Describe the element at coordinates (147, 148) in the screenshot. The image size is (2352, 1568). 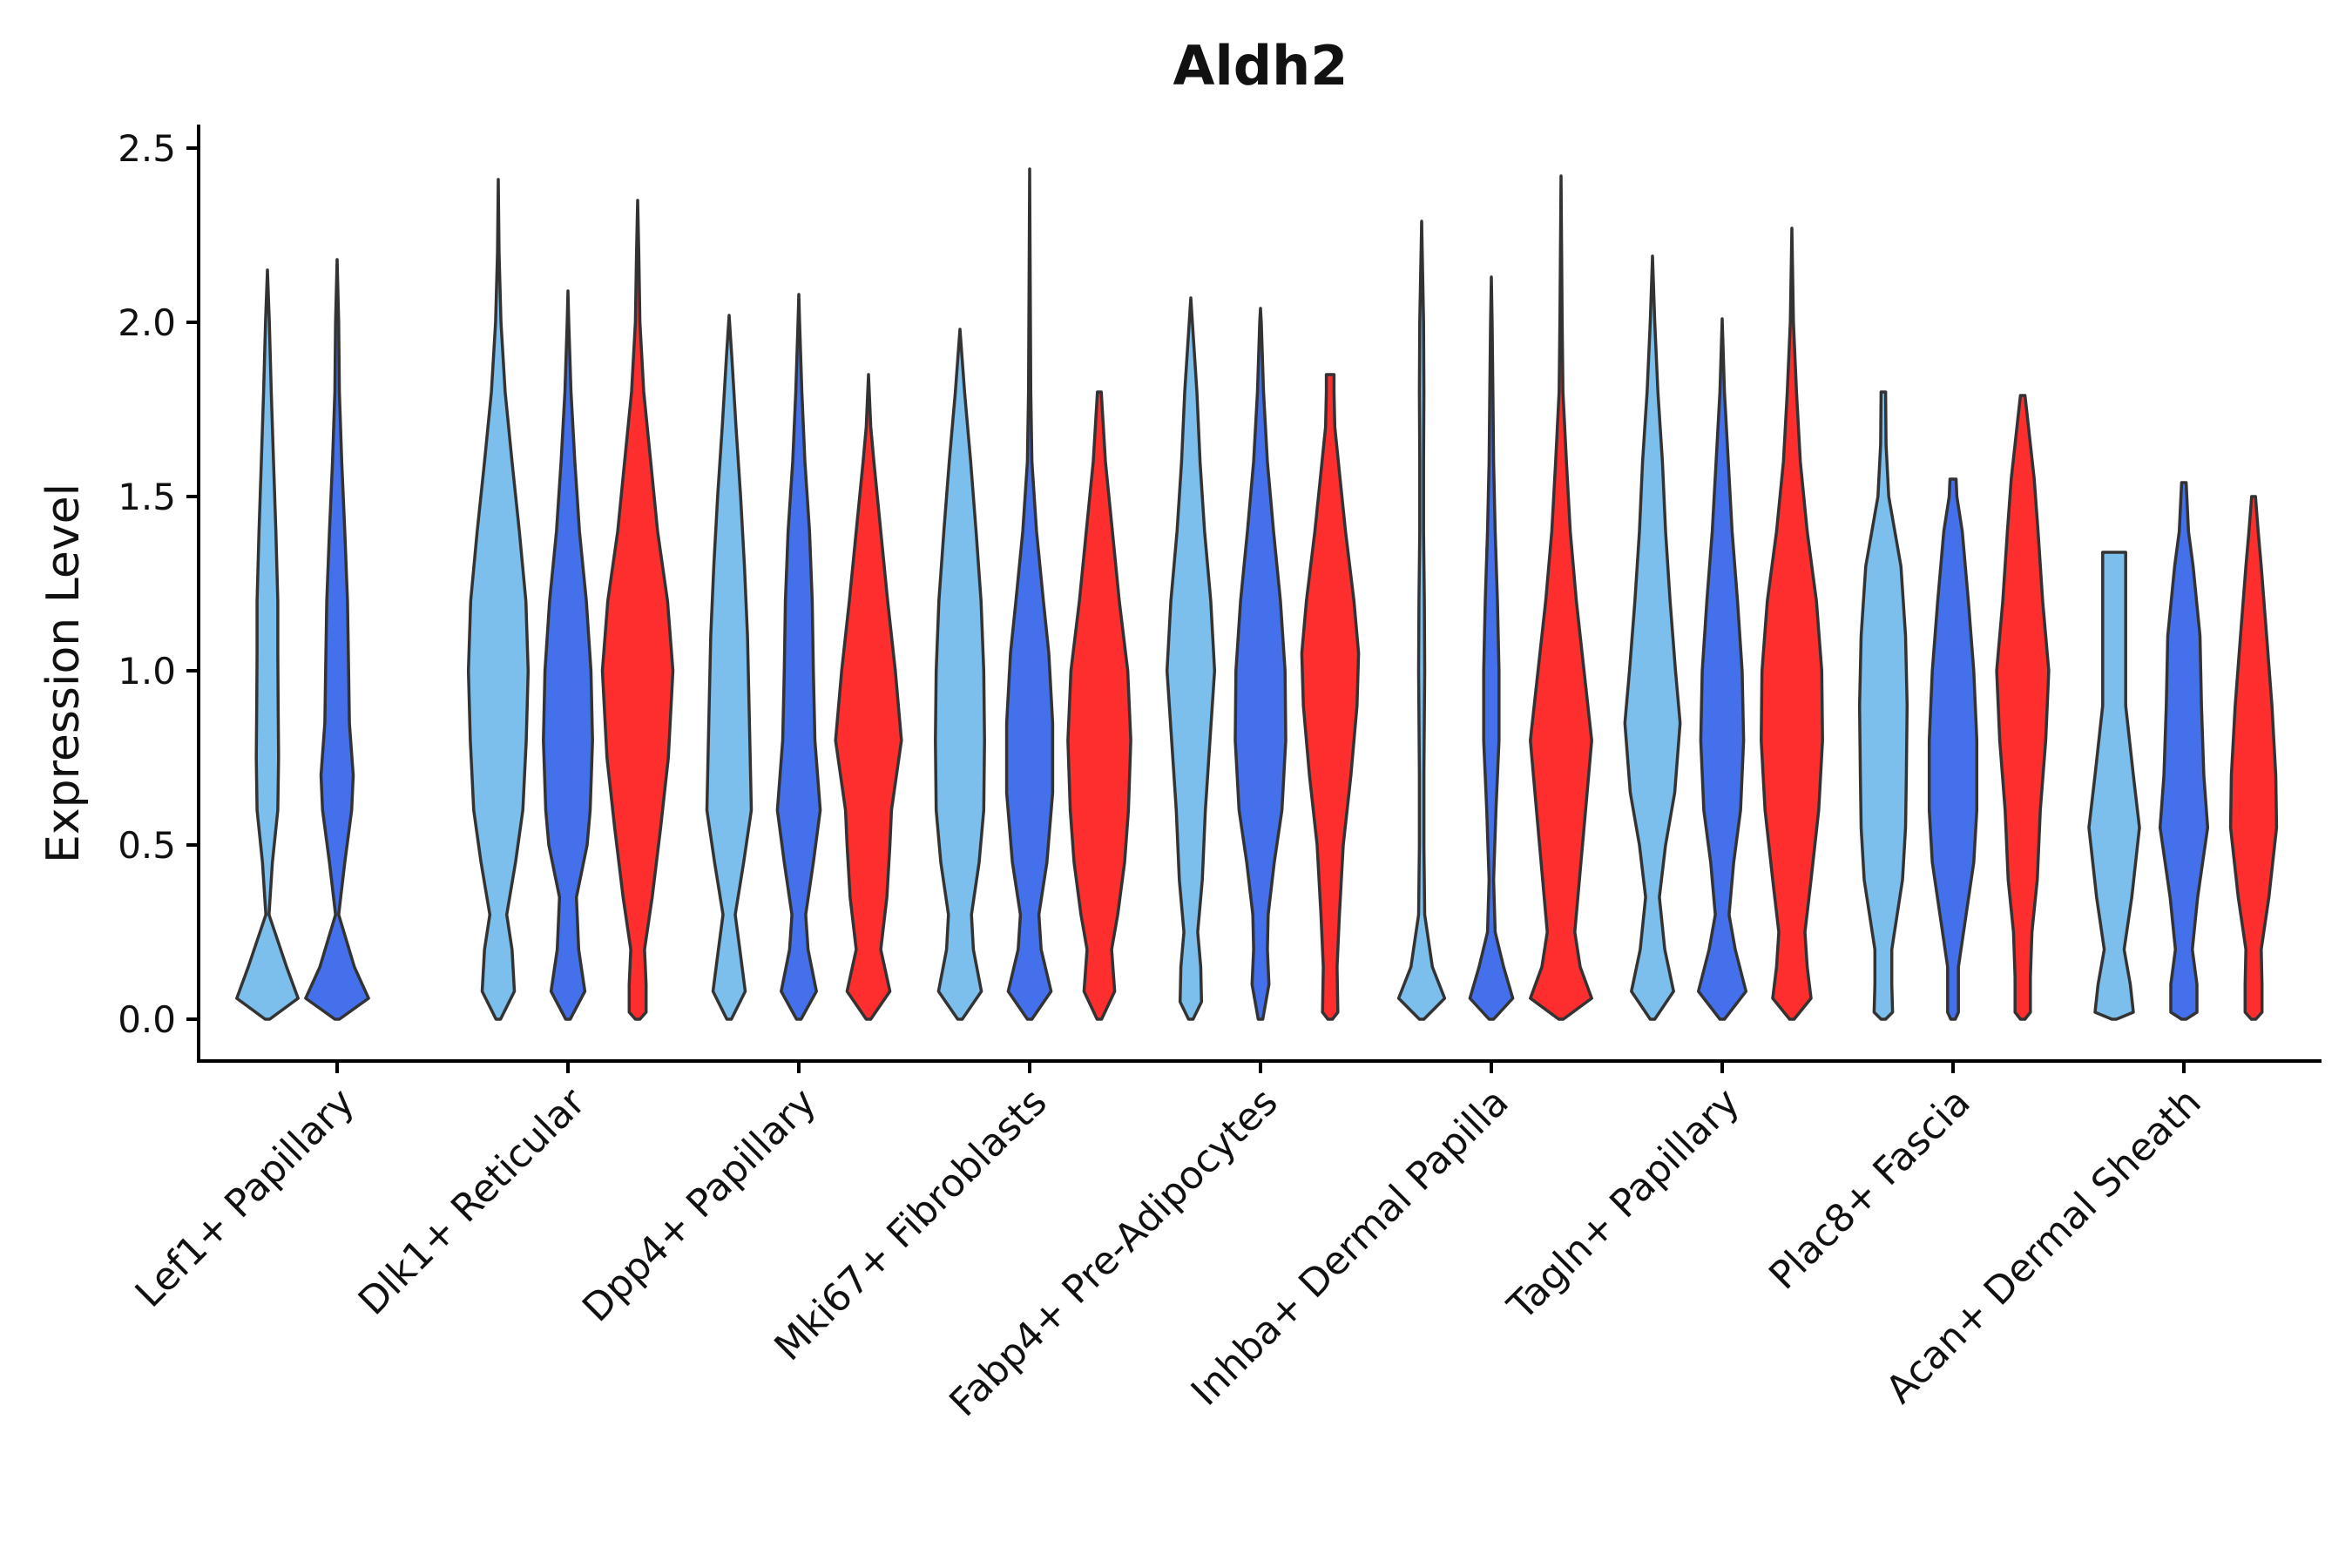
I see `y-tick-label: 2.5` at that location.